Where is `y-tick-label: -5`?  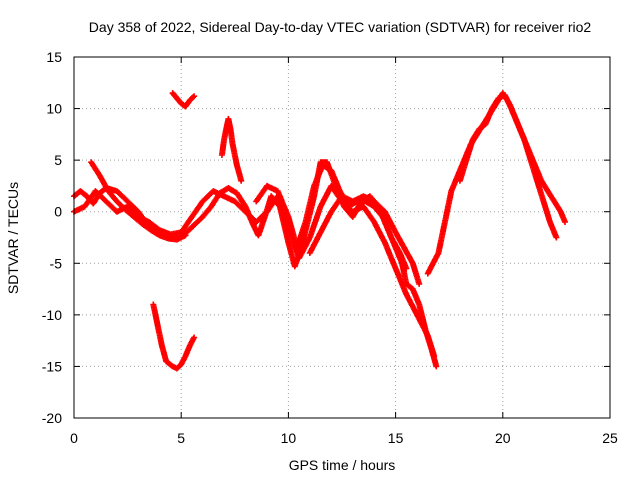
y-tick-label: -5 is located at coordinates (56, 263).